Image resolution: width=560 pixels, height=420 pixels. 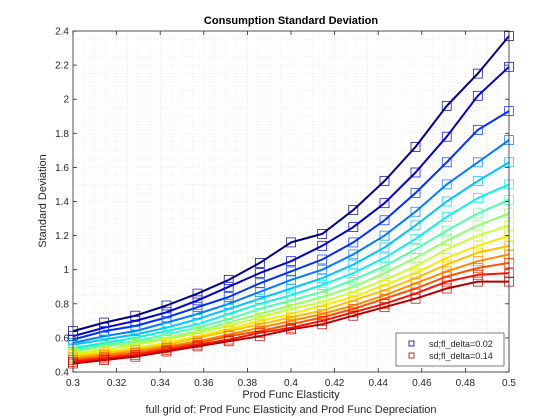 What do you see at coordinates (466, 383) in the screenshot?
I see `x-tick-label: 0.48` at bounding box center [466, 383].